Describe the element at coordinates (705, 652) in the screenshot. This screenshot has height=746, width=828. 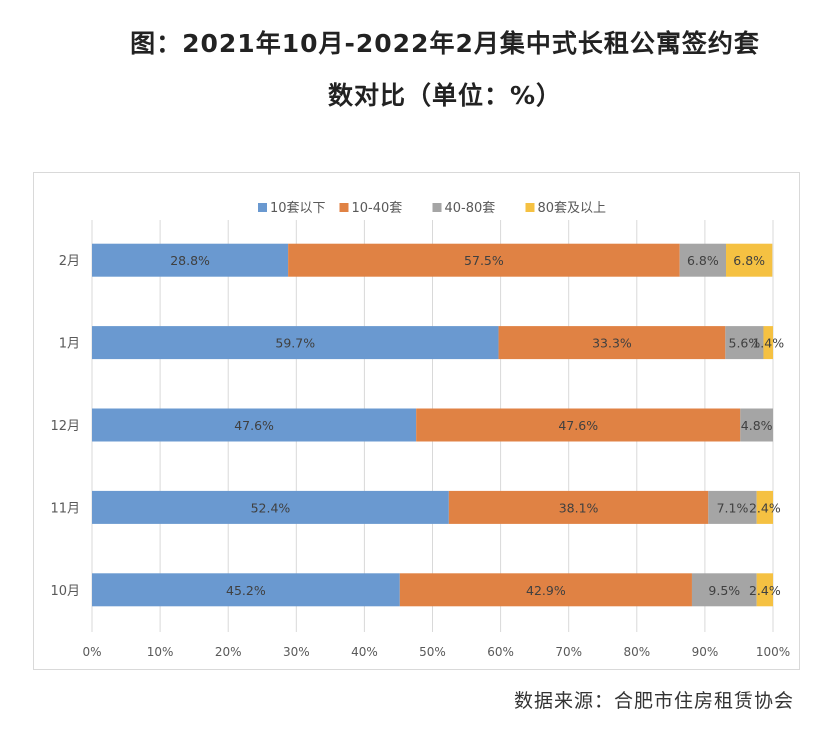
I see `x-tick-label: 90%` at that location.